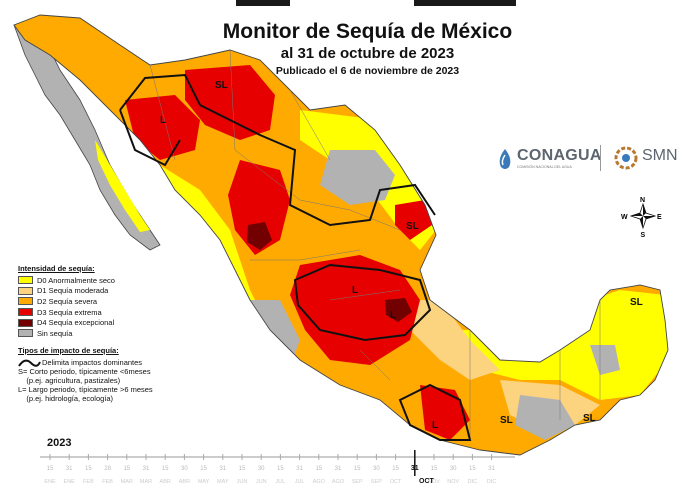 This screenshot has height=489, width=700. What do you see at coordinates (92, 362) in the screenshot?
I see `impact-line: Delimita impactos dominantes` at bounding box center [92, 362].